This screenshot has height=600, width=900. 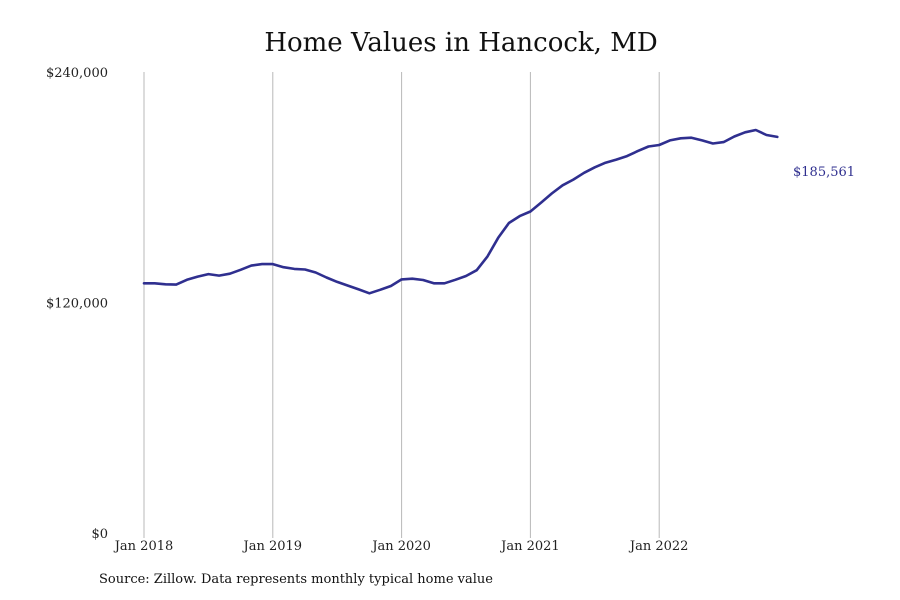 What do you see at coordinates (529, 546) in the screenshot?
I see `x-tick-label: Jan 2021` at bounding box center [529, 546].